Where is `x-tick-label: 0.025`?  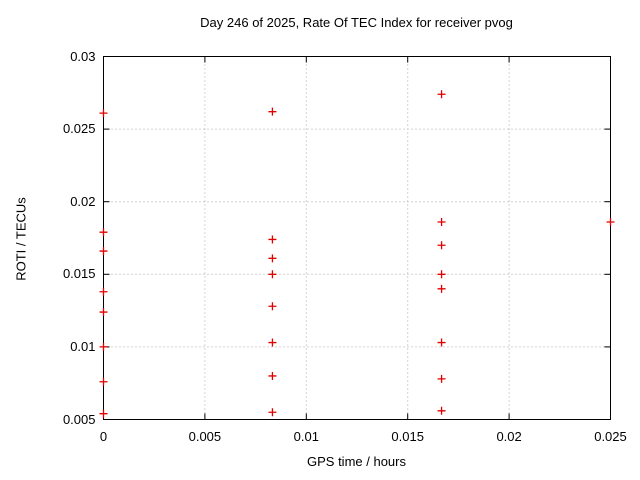 x-tick-label: 0.025 is located at coordinates (610, 436).